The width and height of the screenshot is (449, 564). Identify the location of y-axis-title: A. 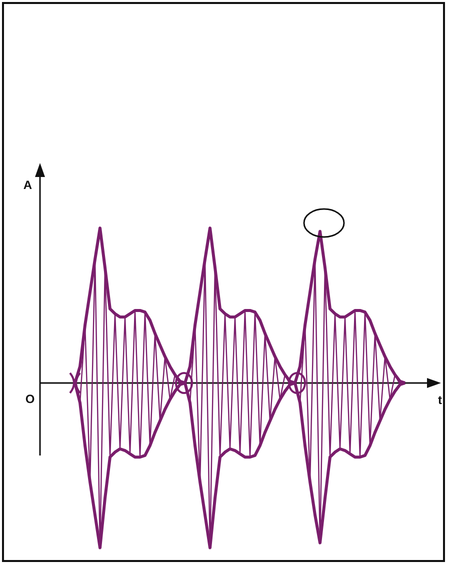
(27, 185).